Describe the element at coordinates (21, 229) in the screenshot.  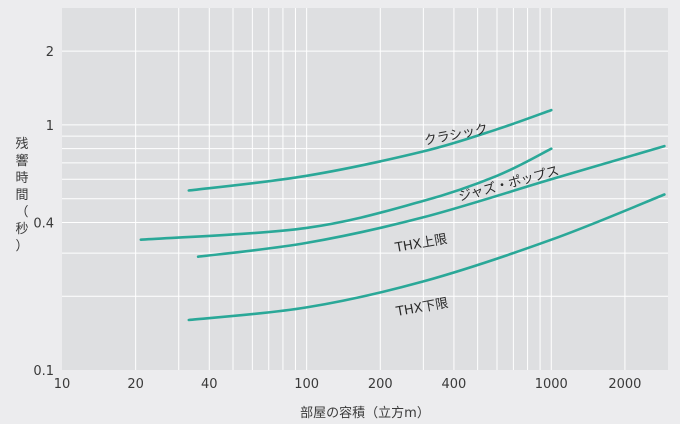
I see `y-label-char: 秒` at that location.